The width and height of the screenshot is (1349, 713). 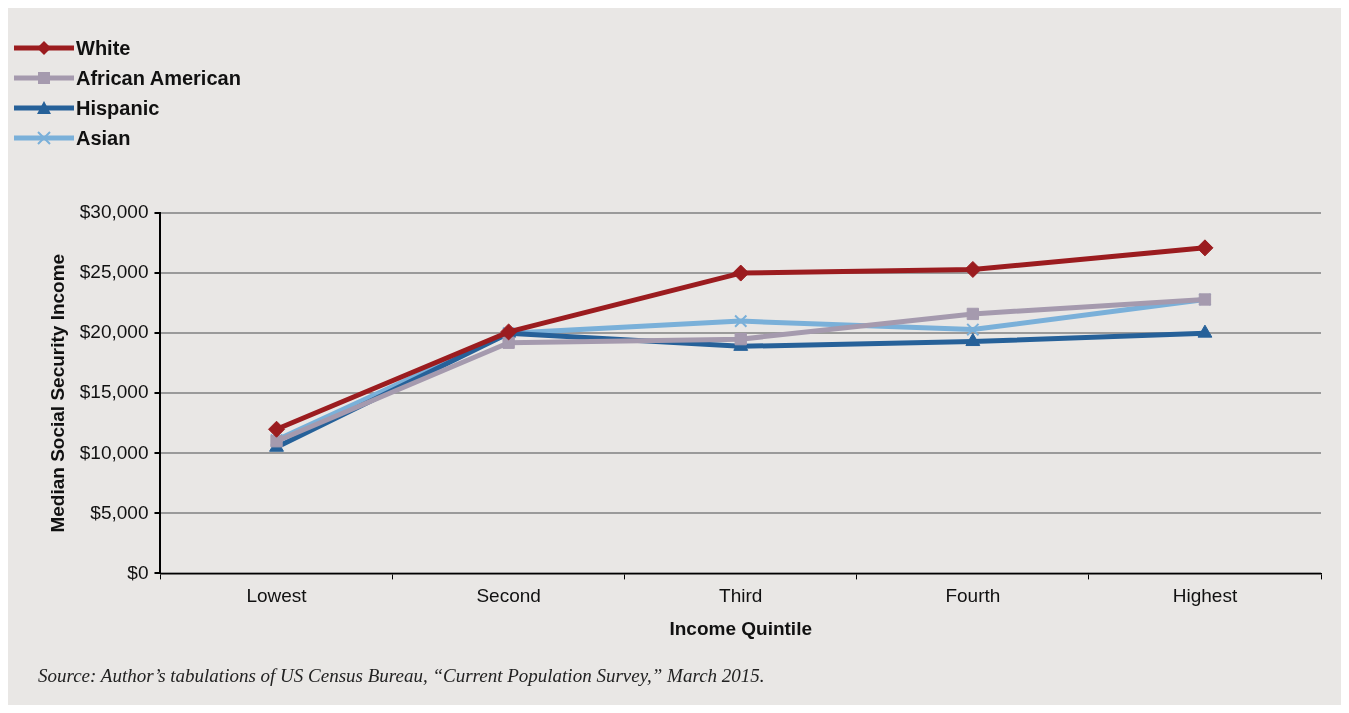 What do you see at coordinates (114, 452) in the screenshot?
I see `y-tick-label: $10,000` at bounding box center [114, 452].